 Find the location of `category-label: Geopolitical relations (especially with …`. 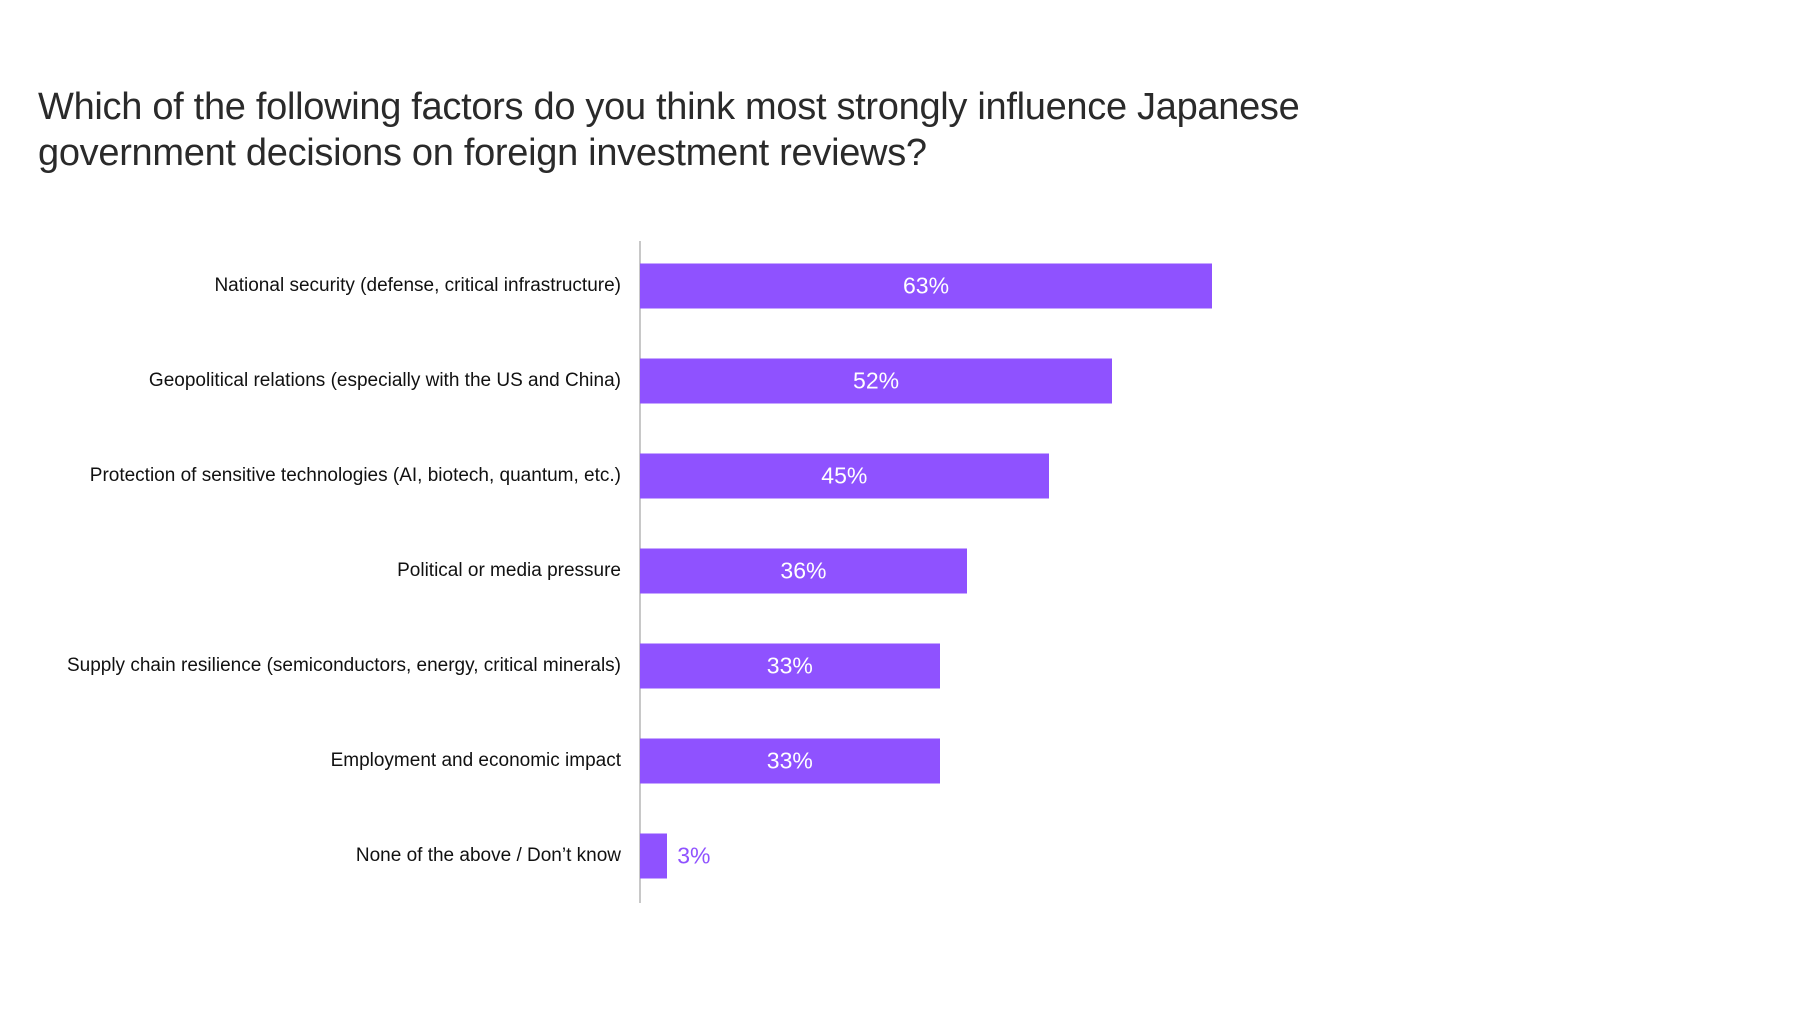

category-label: Geopolitical relations (especially with … is located at coordinates (384, 380).